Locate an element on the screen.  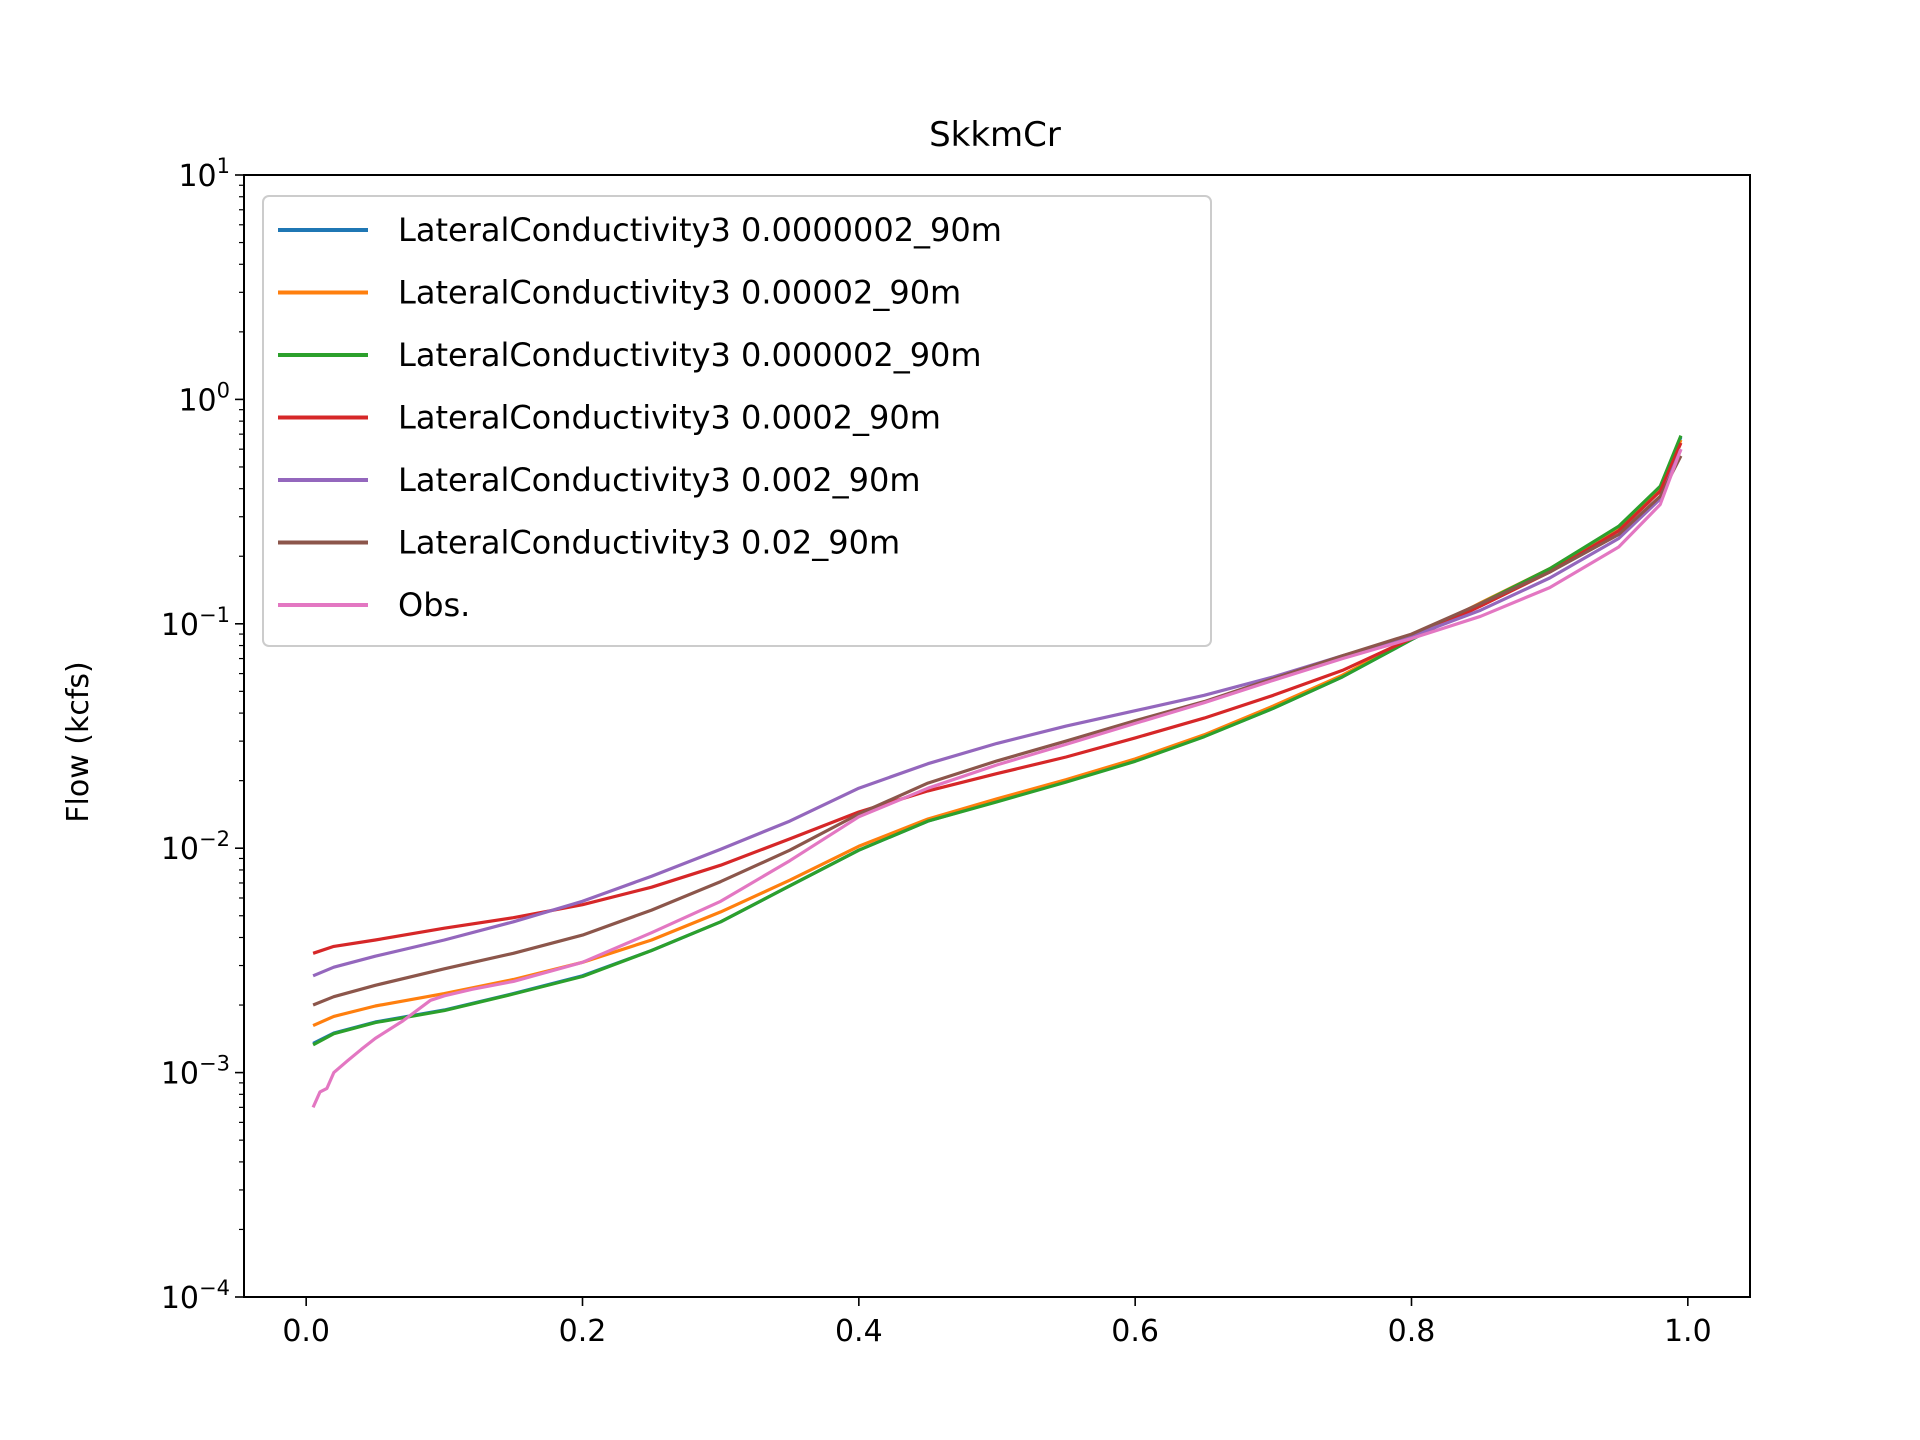
y-tick-label: 10⁻³ is located at coordinates (195, 1072).